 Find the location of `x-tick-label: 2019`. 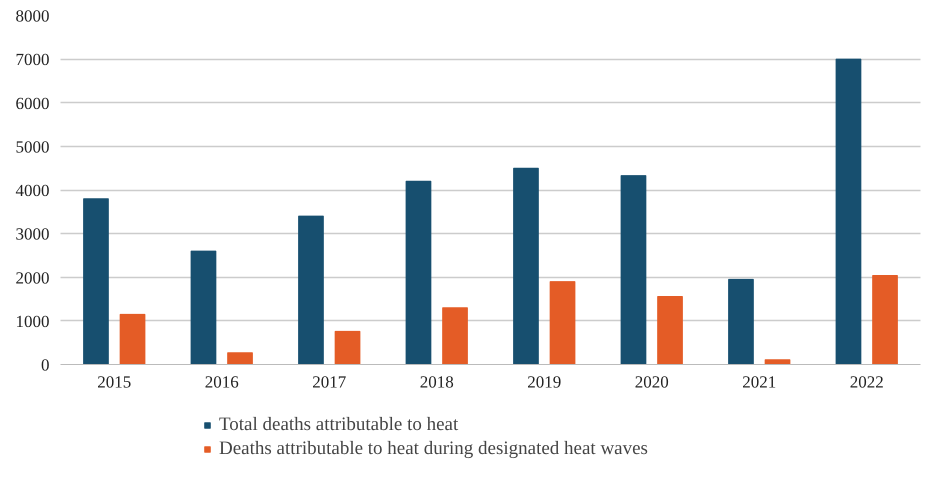

x-tick-label: 2019 is located at coordinates (544, 382).